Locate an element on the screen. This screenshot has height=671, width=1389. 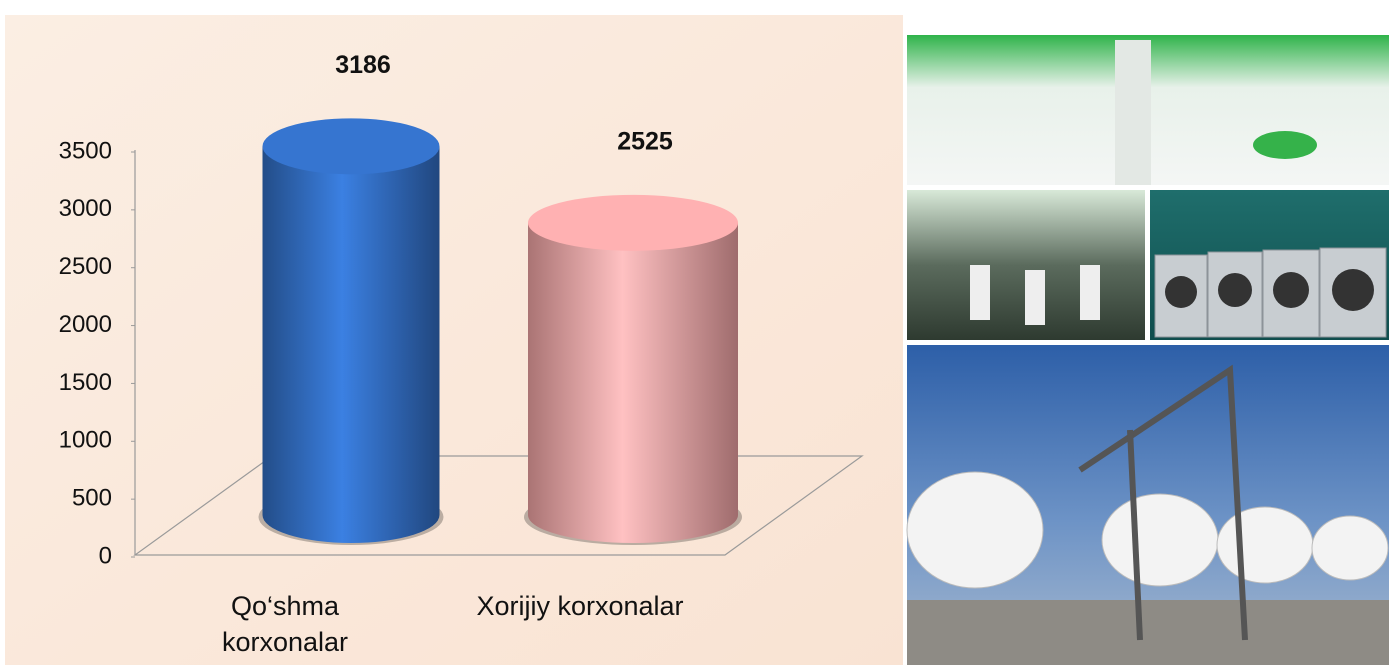
y-tick-label: 3500 is located at coordinates (85, 150).